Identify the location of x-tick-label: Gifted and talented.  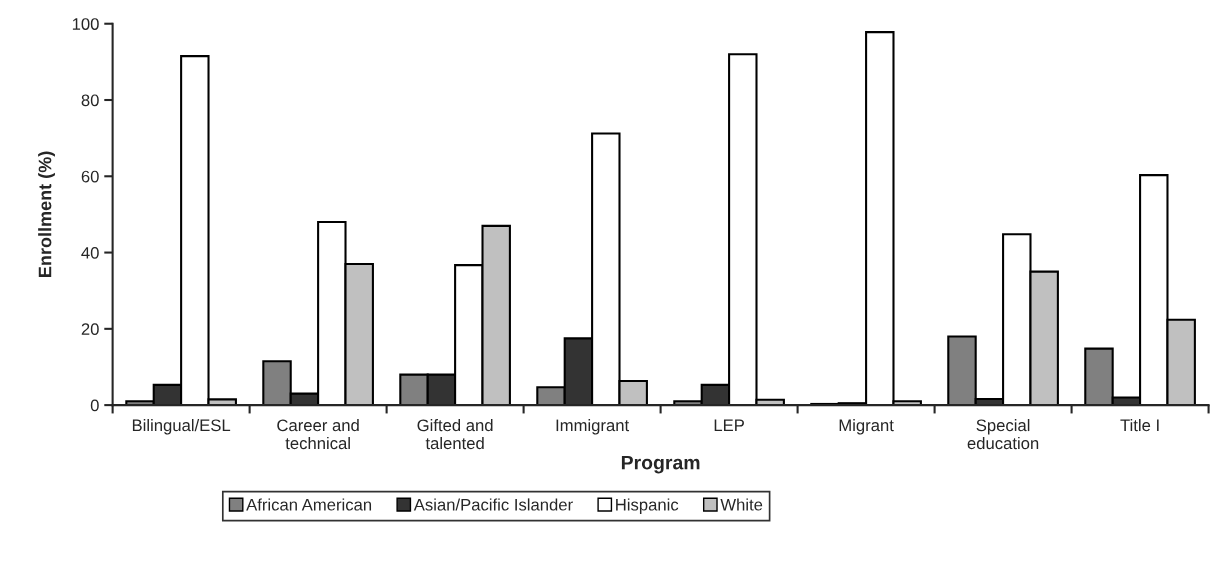
(455, 434).